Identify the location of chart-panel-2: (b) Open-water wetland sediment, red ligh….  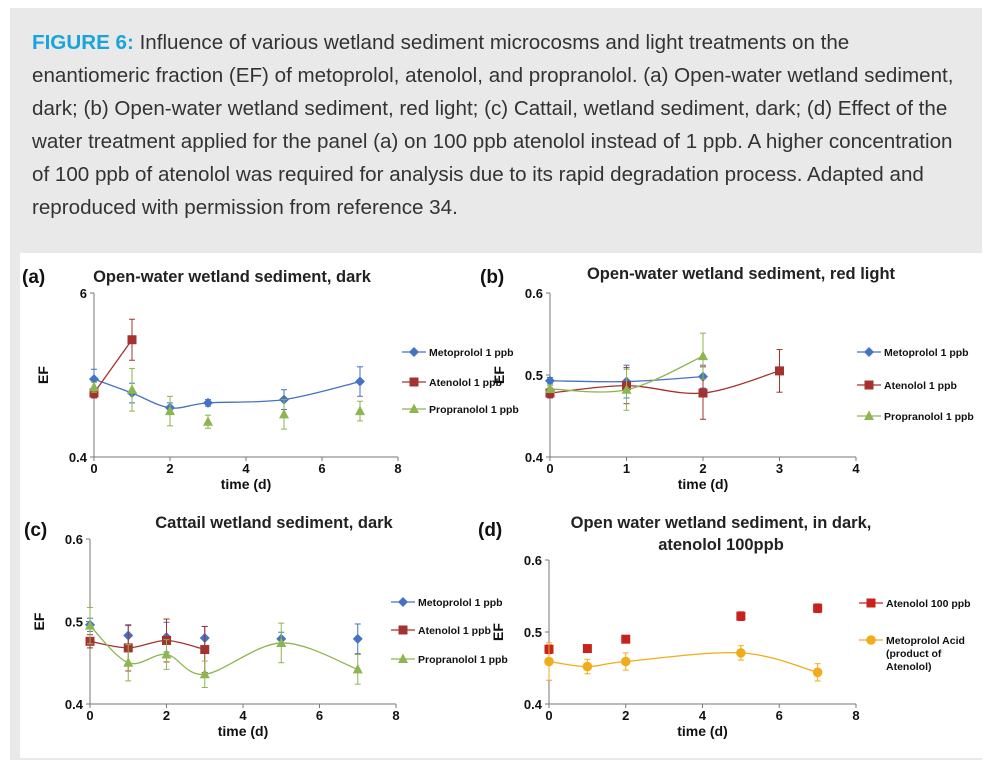
(727, 378).